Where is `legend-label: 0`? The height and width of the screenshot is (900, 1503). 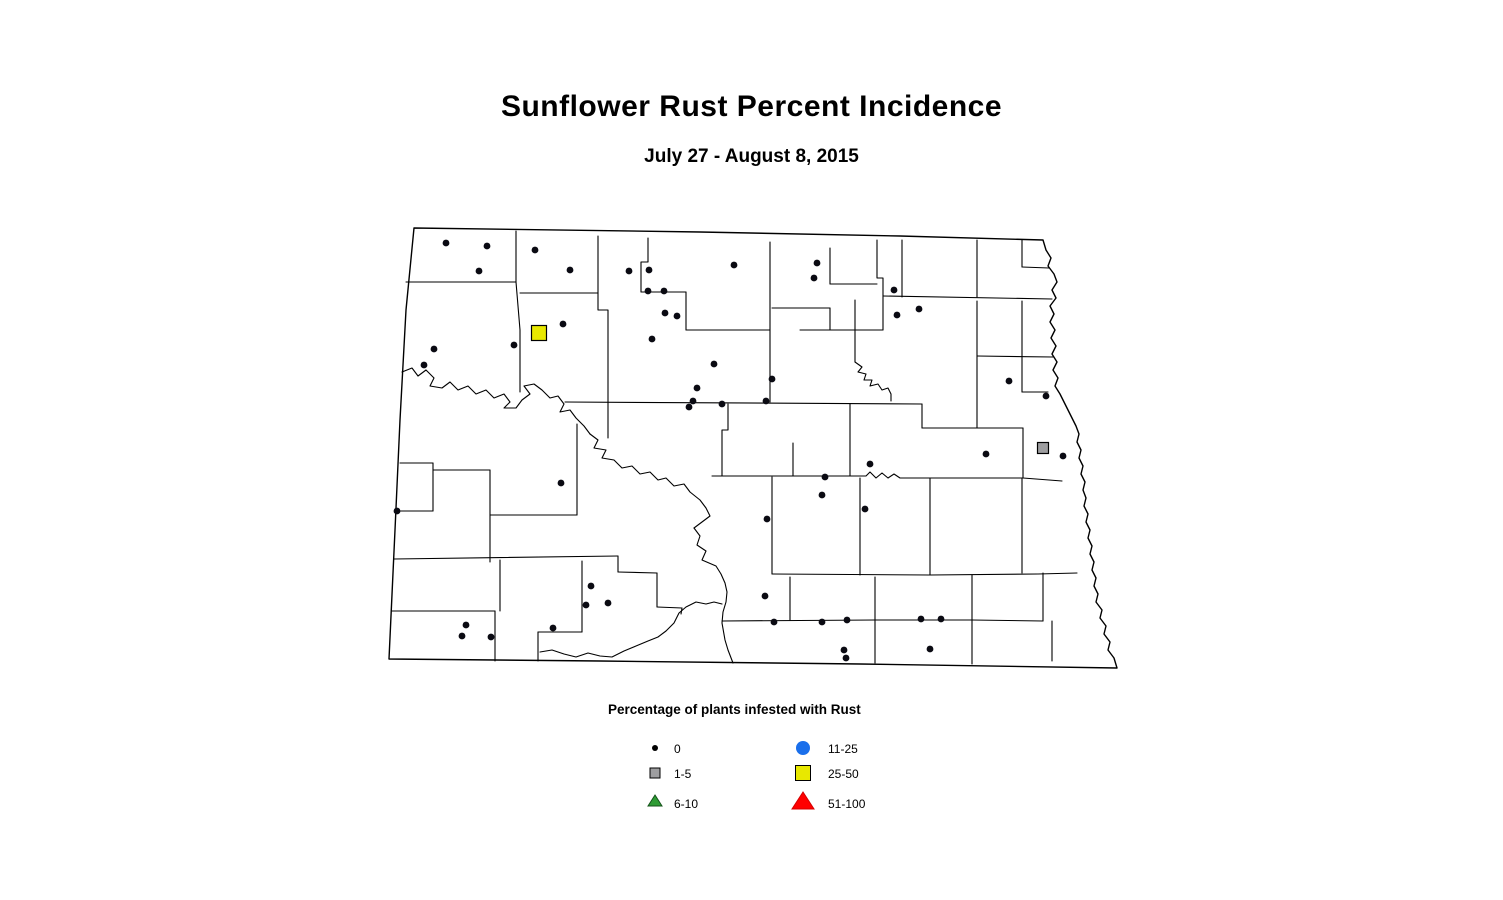 legend-label: 0 is located at coordinates (677, 749).